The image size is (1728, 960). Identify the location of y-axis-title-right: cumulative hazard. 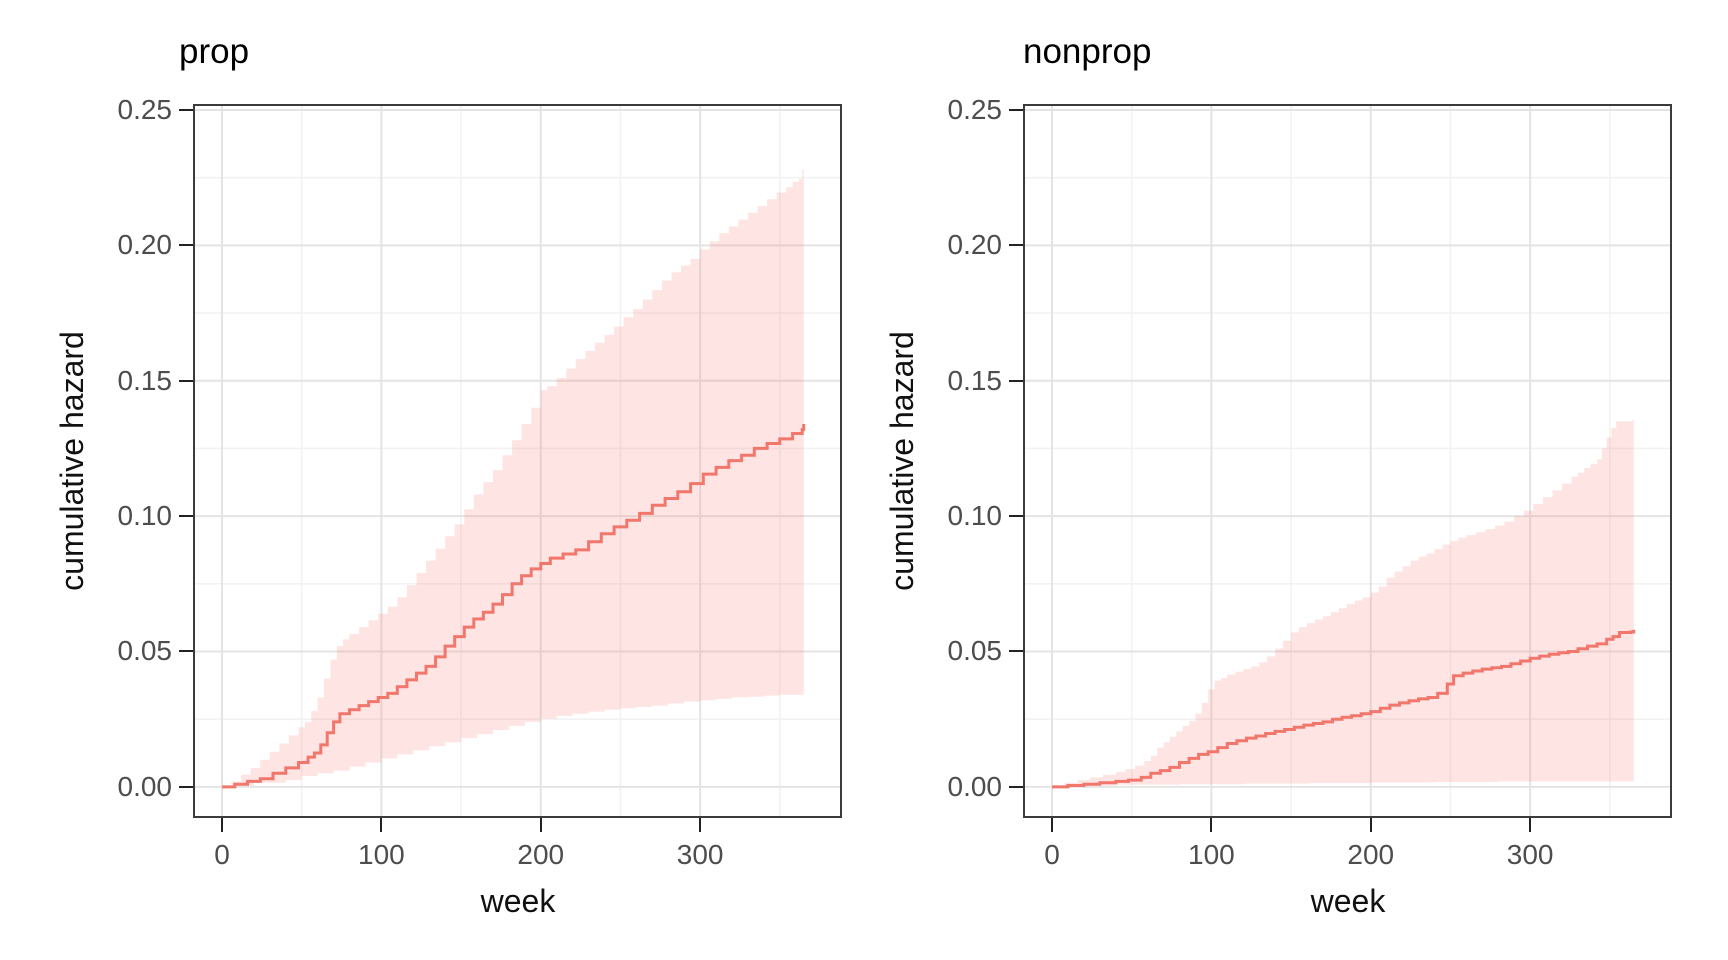
(902, 461).